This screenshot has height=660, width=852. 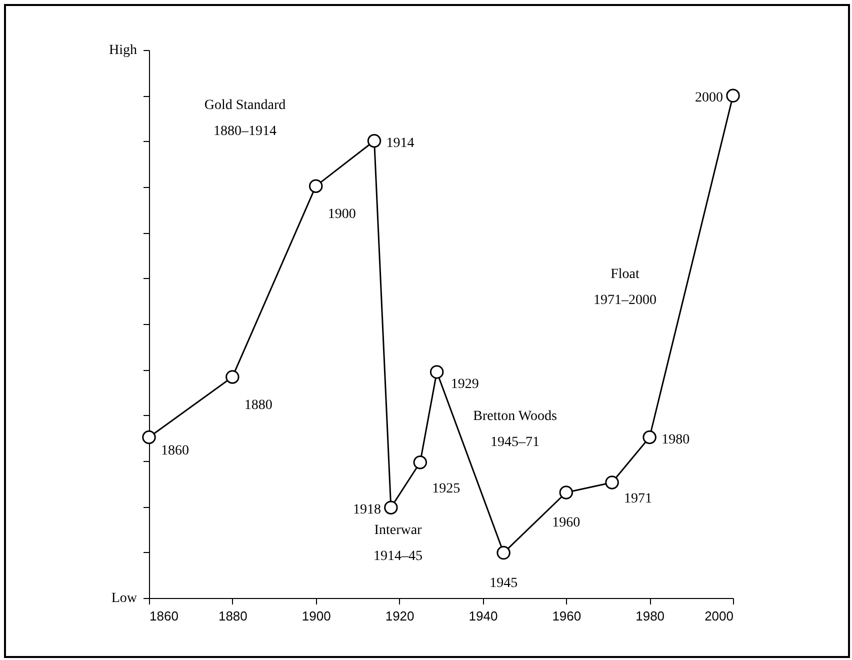 What do you see at coordinates (625, 287) in the screenshot?
I see `annotation: Float 1971–2000` at bounding box center [625, 287].